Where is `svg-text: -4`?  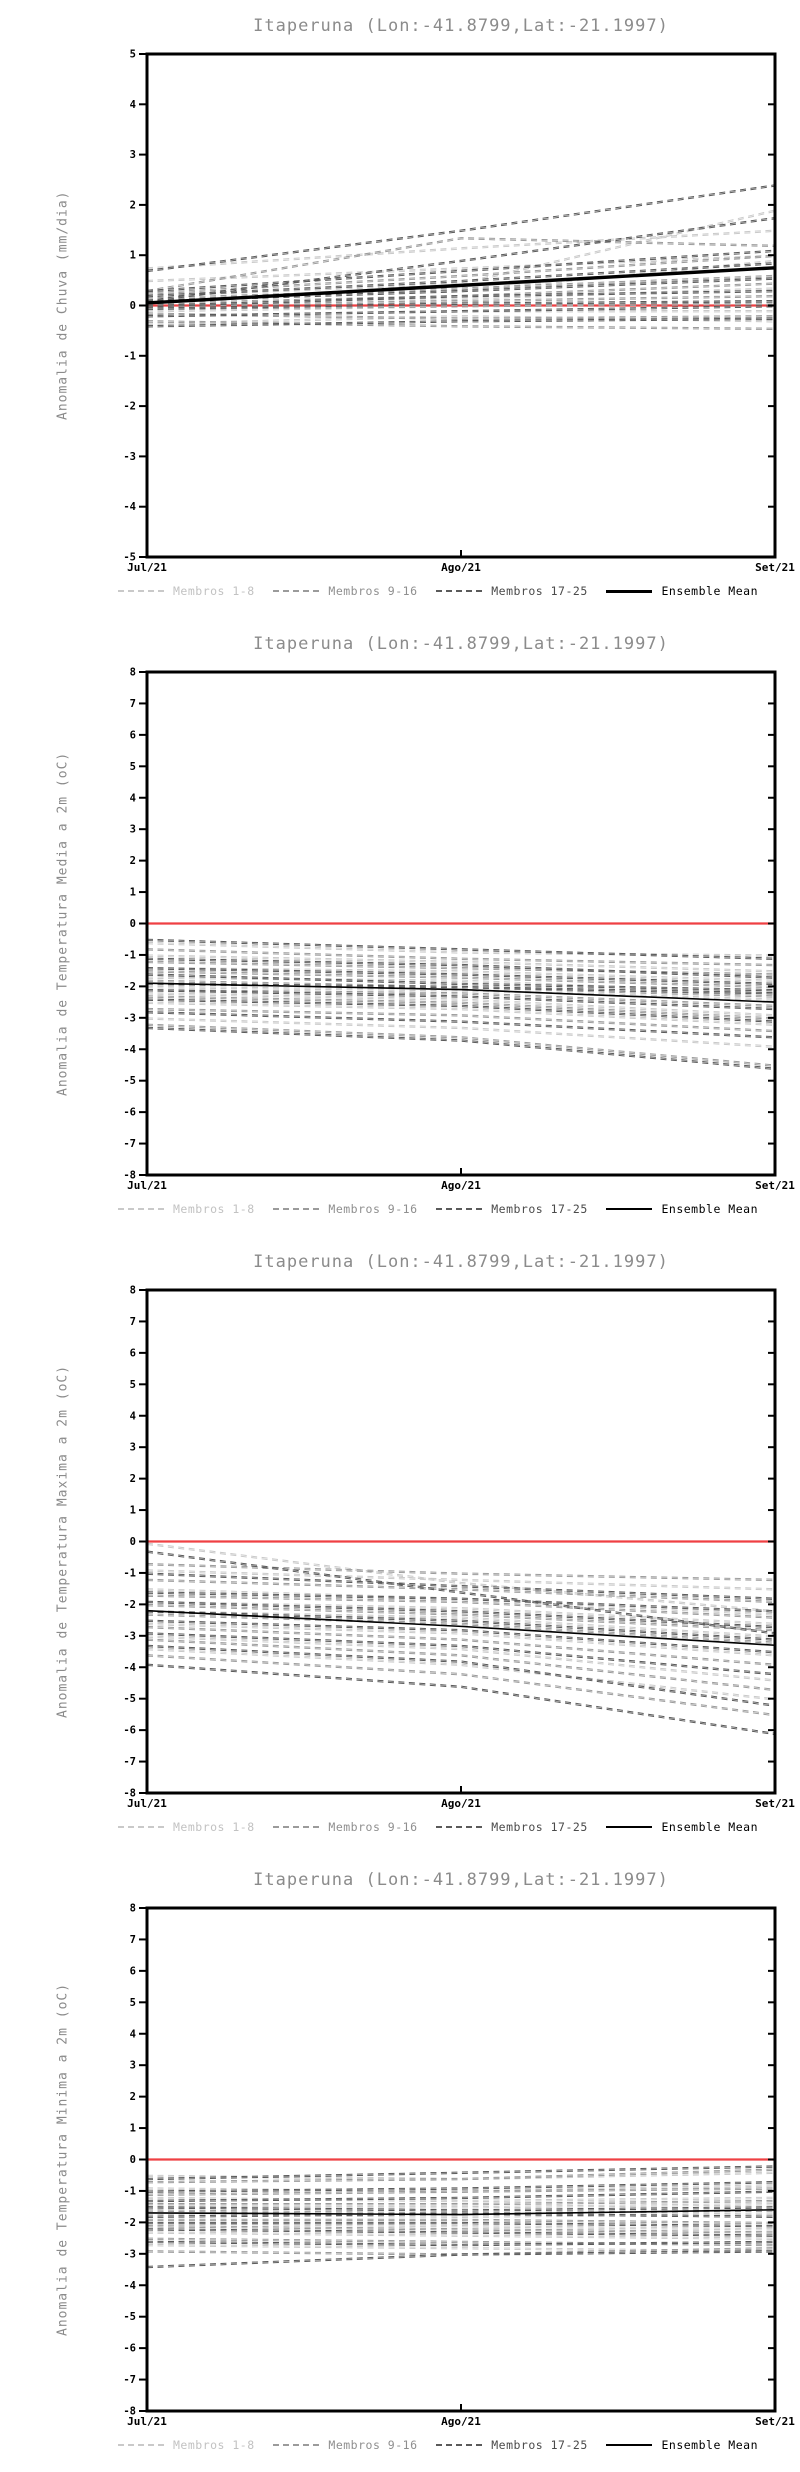 svg-text: -4 is located at coordinates (129, 507).